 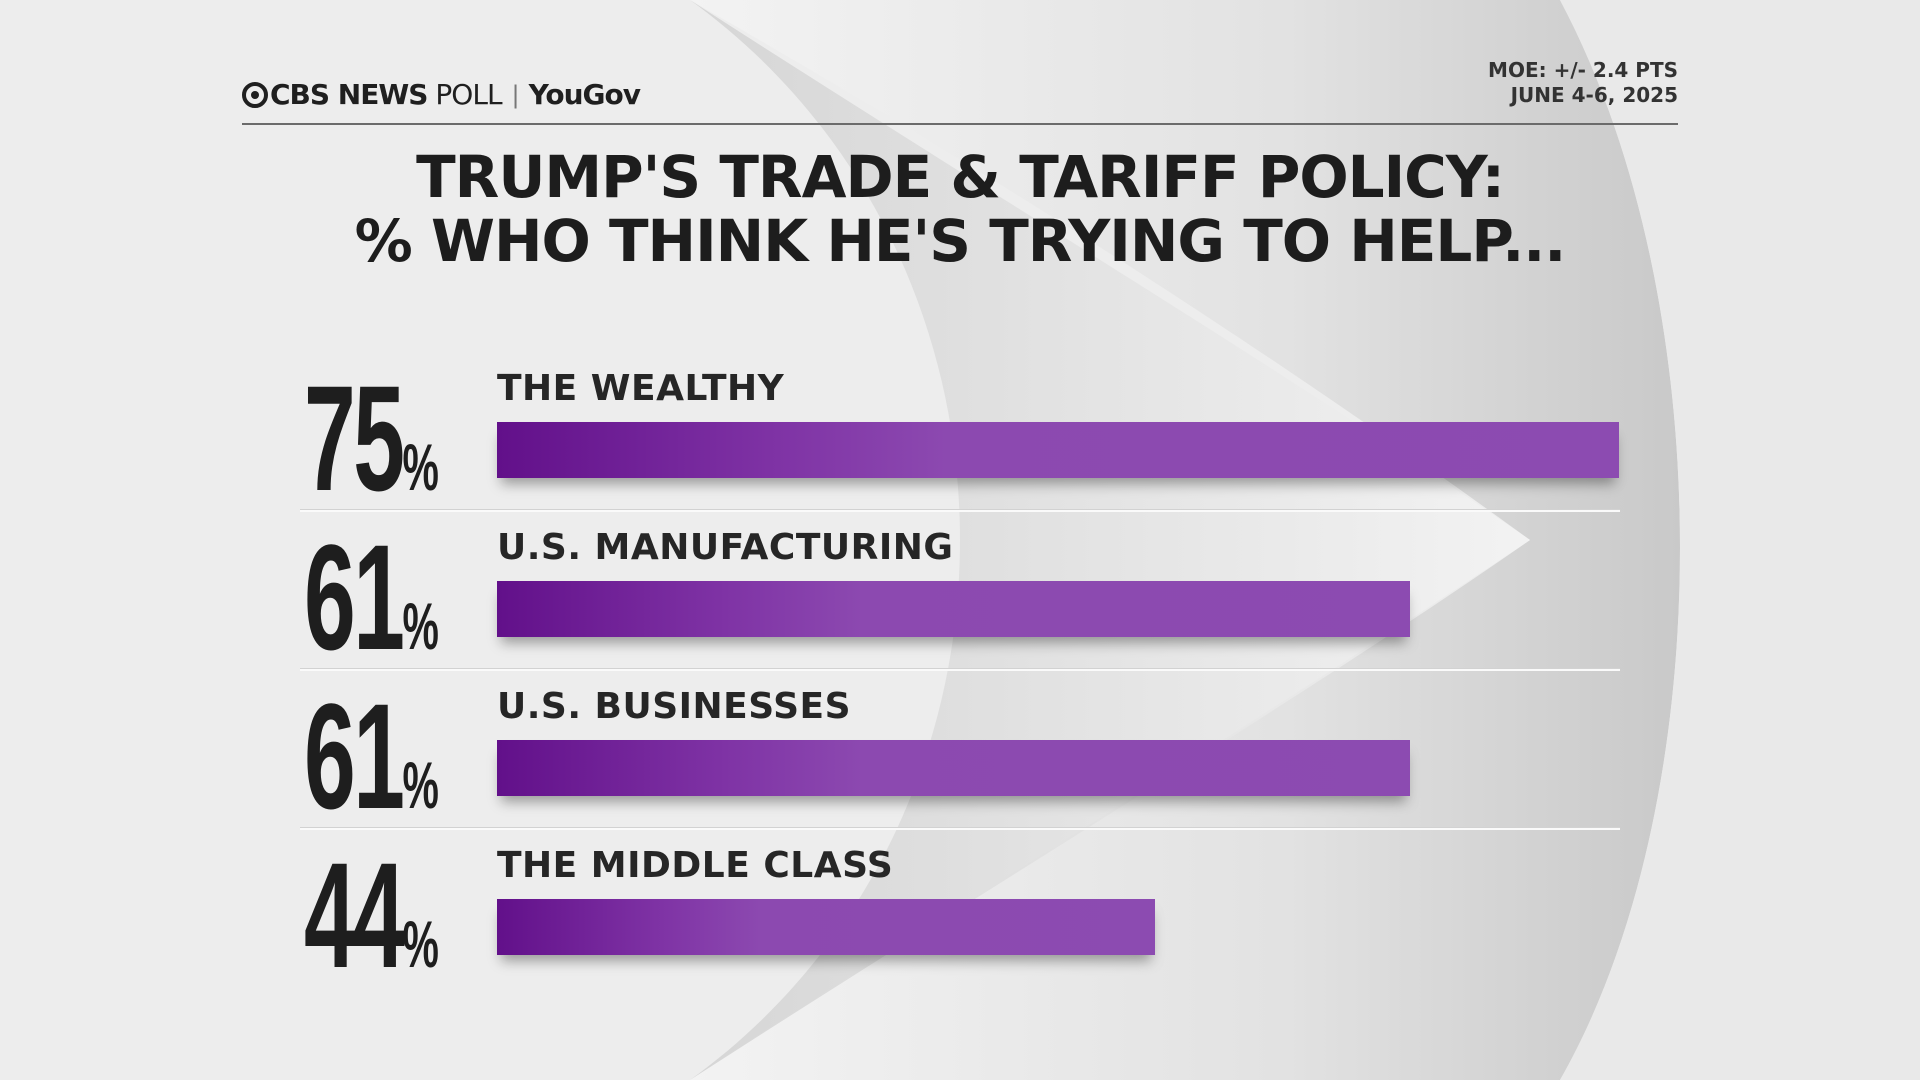 I want to click on cbs-yougov-logo: CBS NEWS POLL | YouGov, so click(x=441, y=94).